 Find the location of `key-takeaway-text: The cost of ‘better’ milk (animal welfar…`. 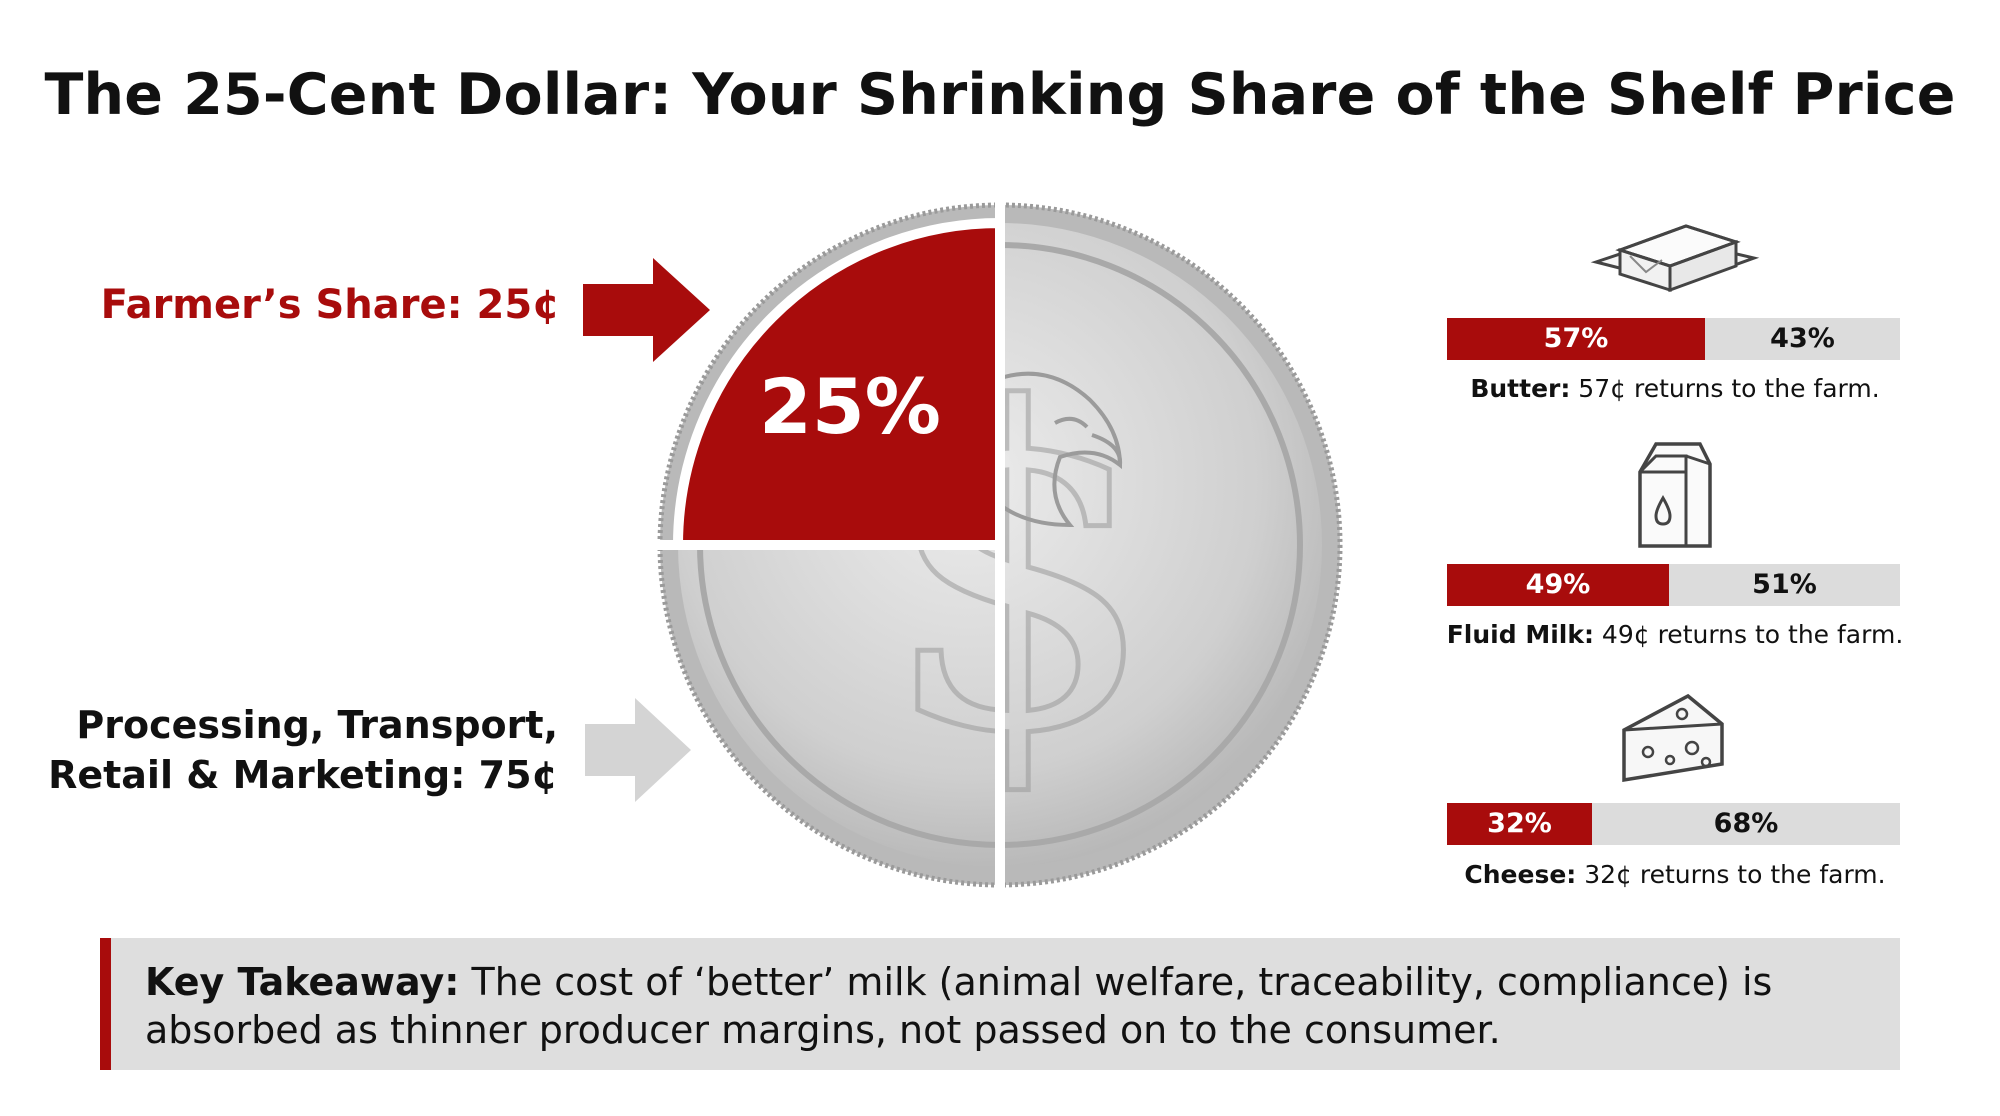

key-takeaway-text: The cost of ‘better’ milk (animal welfar… is located at coordinates (959, 1006).